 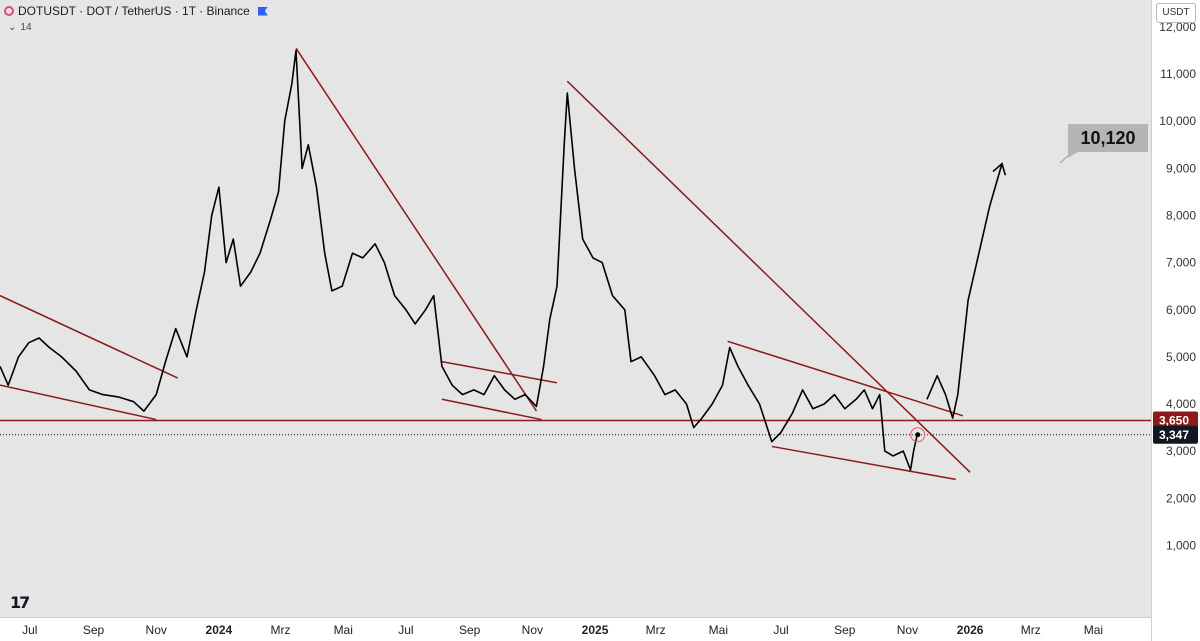 What do you see at coordinates (1178, 74) in the screenshot?
I see `y-tick-label: 11,000` at bounding box center [1178, 74].